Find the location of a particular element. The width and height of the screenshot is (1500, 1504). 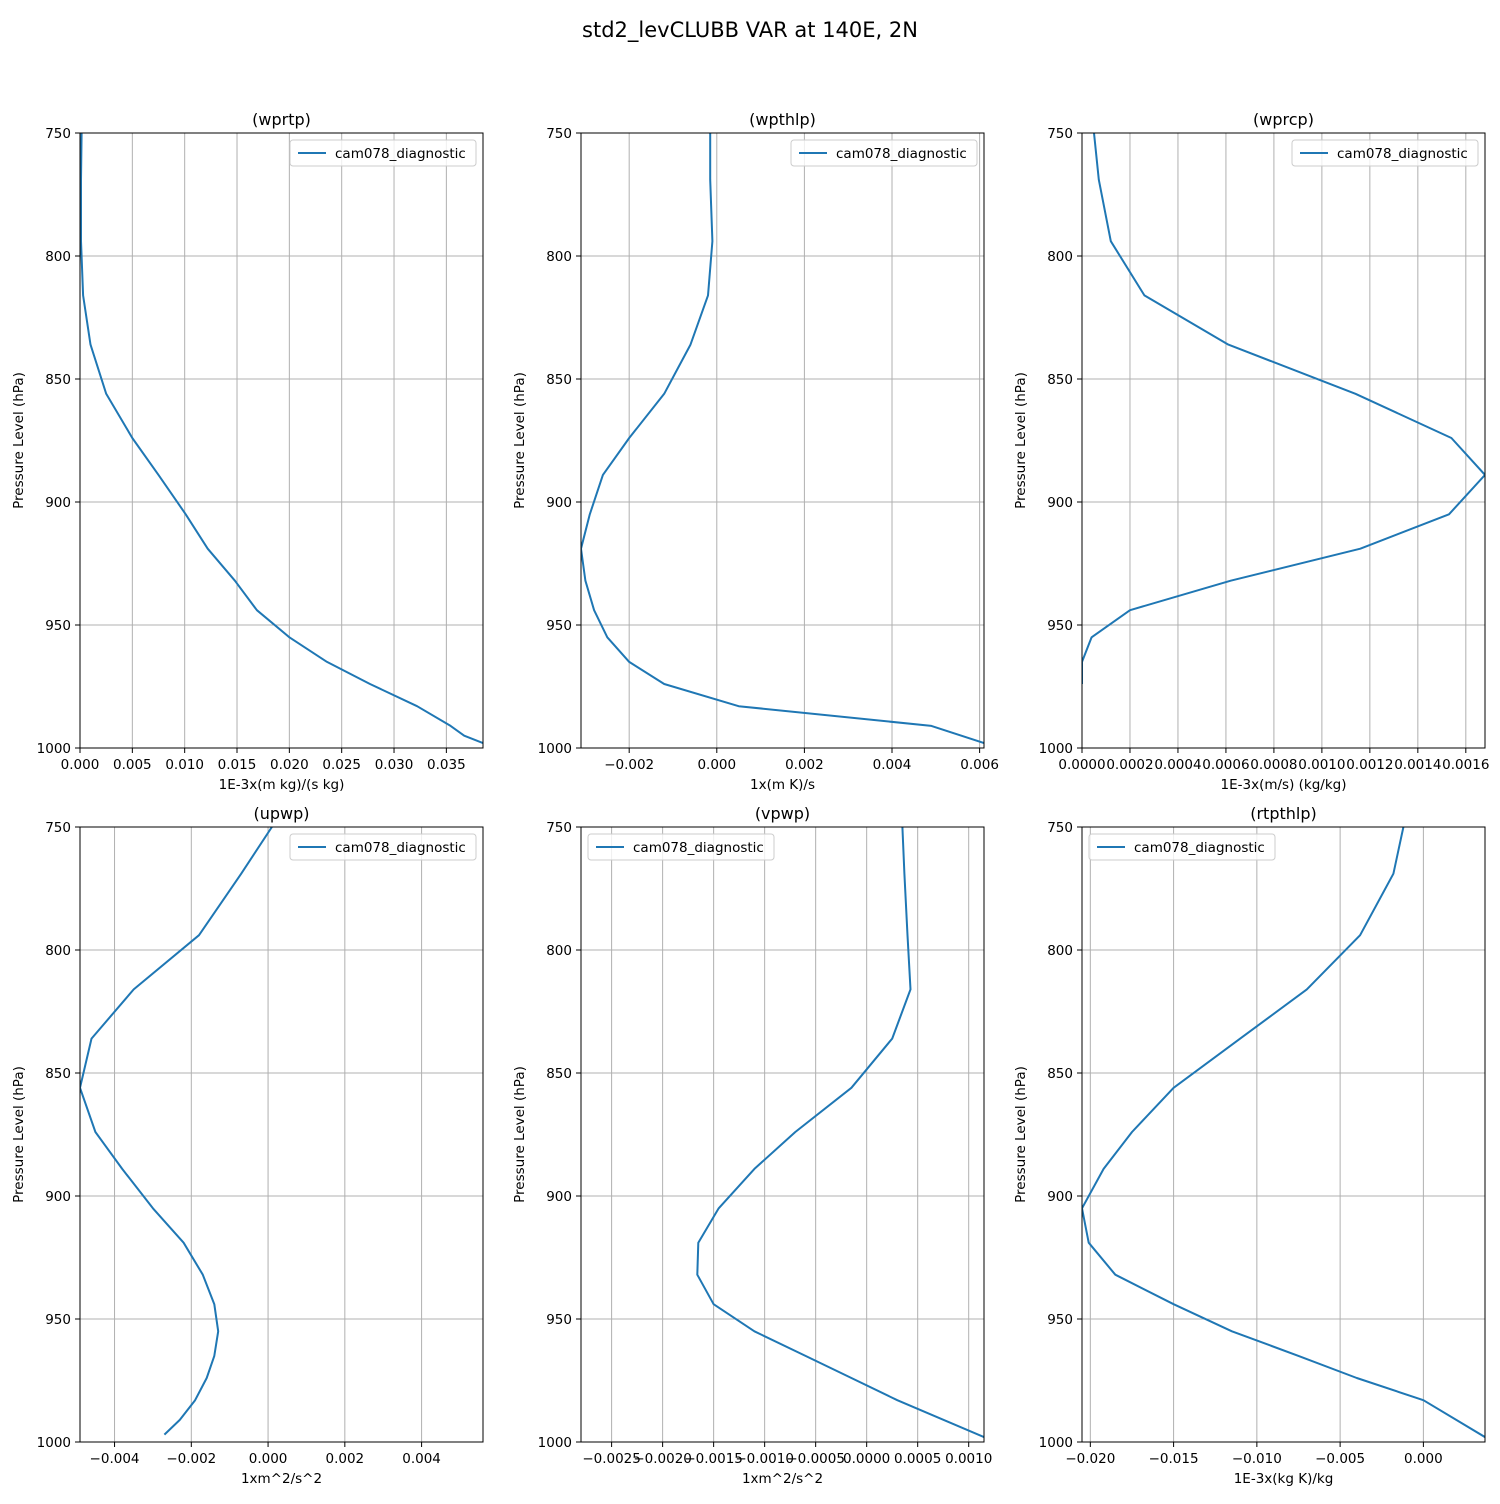

x-tick-label: 0.010 is located at coordinates (184, 765).